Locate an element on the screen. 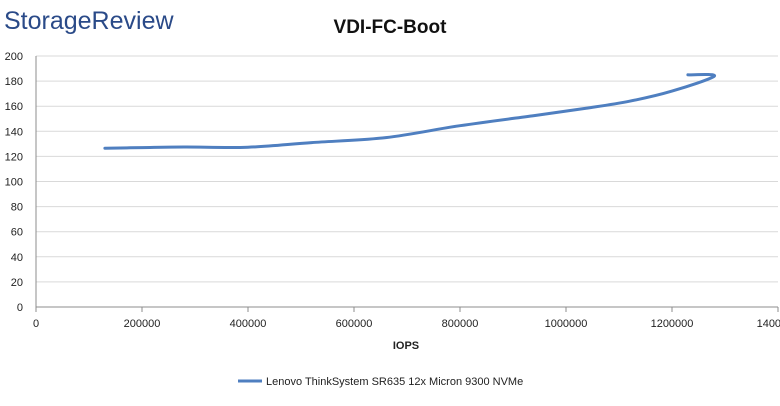 Image resolution: width=780 pixels, height=406 pixels. y-tick-label: 20 is located at coordinates (17, 283).